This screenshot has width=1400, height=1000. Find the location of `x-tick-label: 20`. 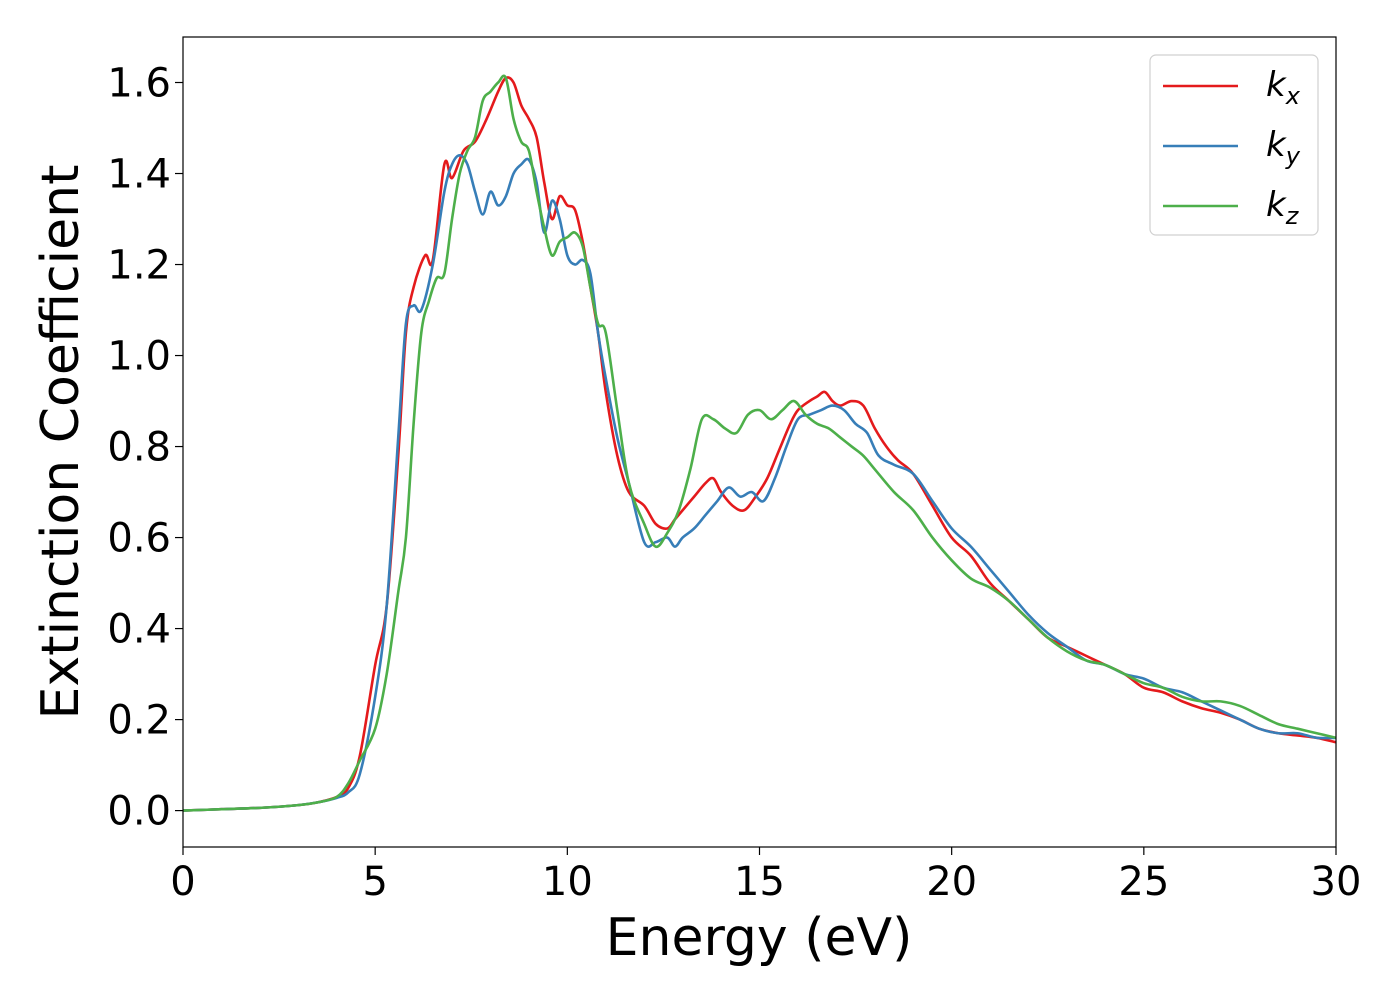

x-tick-label: 20 is located at coordinates (951, 882).